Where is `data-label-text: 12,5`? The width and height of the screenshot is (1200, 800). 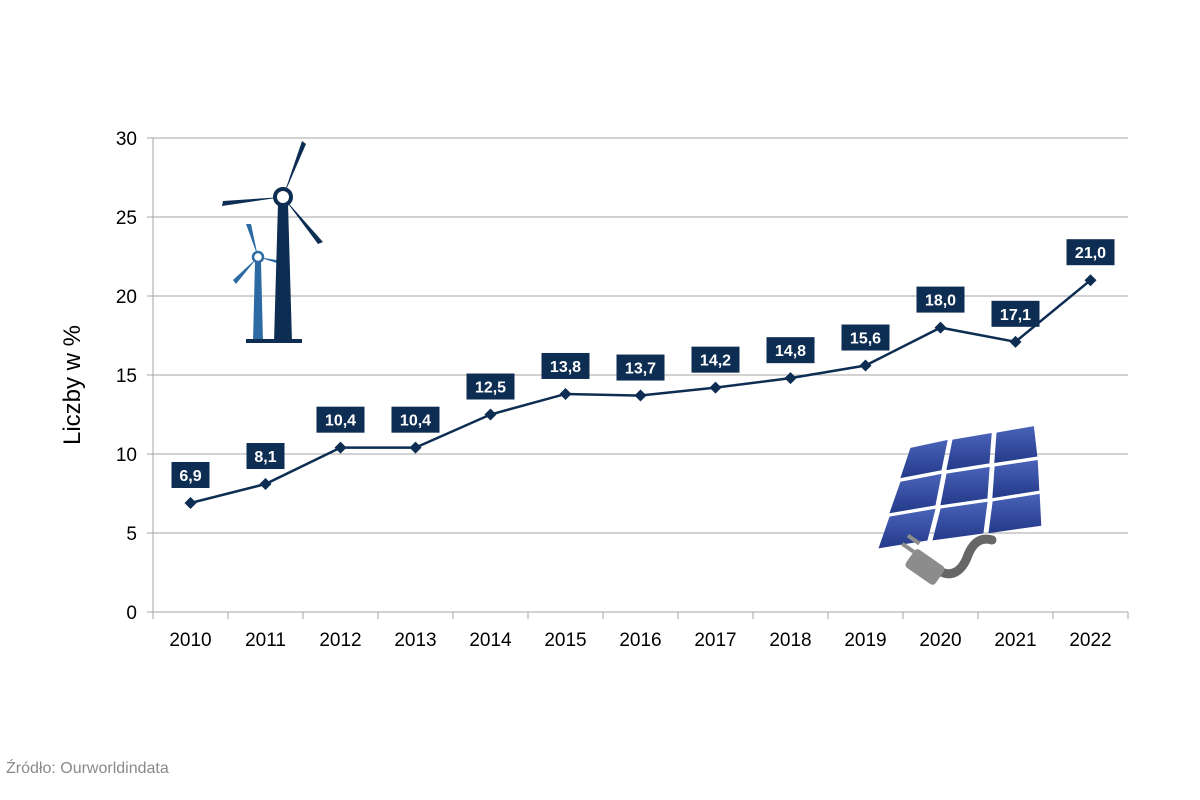 data-label-text: 12,5 is located at coordinates (490, 388).